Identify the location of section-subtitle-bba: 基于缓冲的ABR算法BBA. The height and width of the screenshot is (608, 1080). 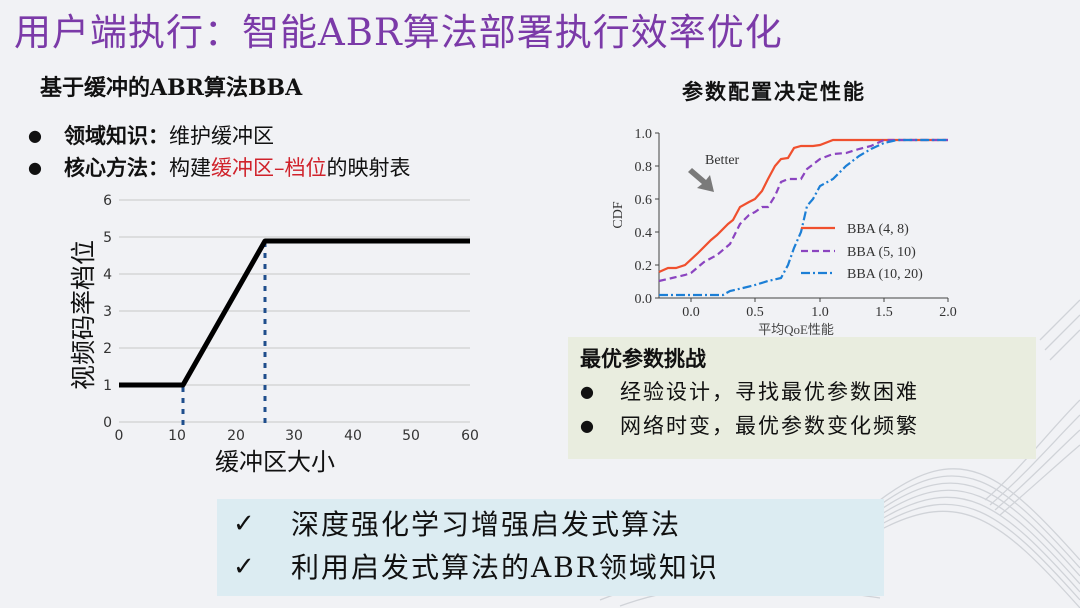
(171, 88).